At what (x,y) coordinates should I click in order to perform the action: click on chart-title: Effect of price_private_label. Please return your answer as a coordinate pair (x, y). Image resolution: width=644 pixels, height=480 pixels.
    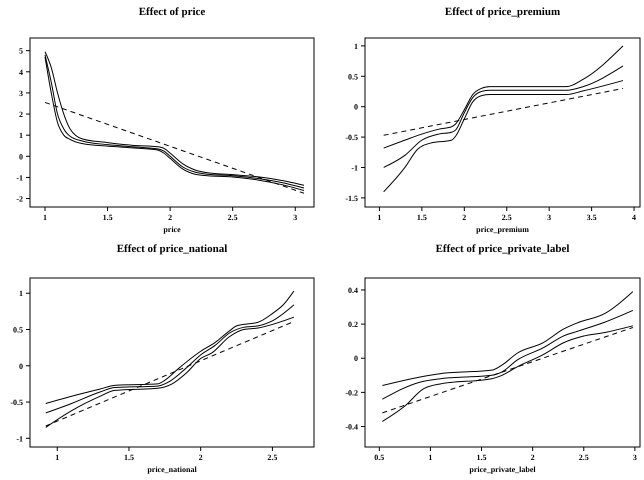
    Looking at the image, I should click on (503, 249).